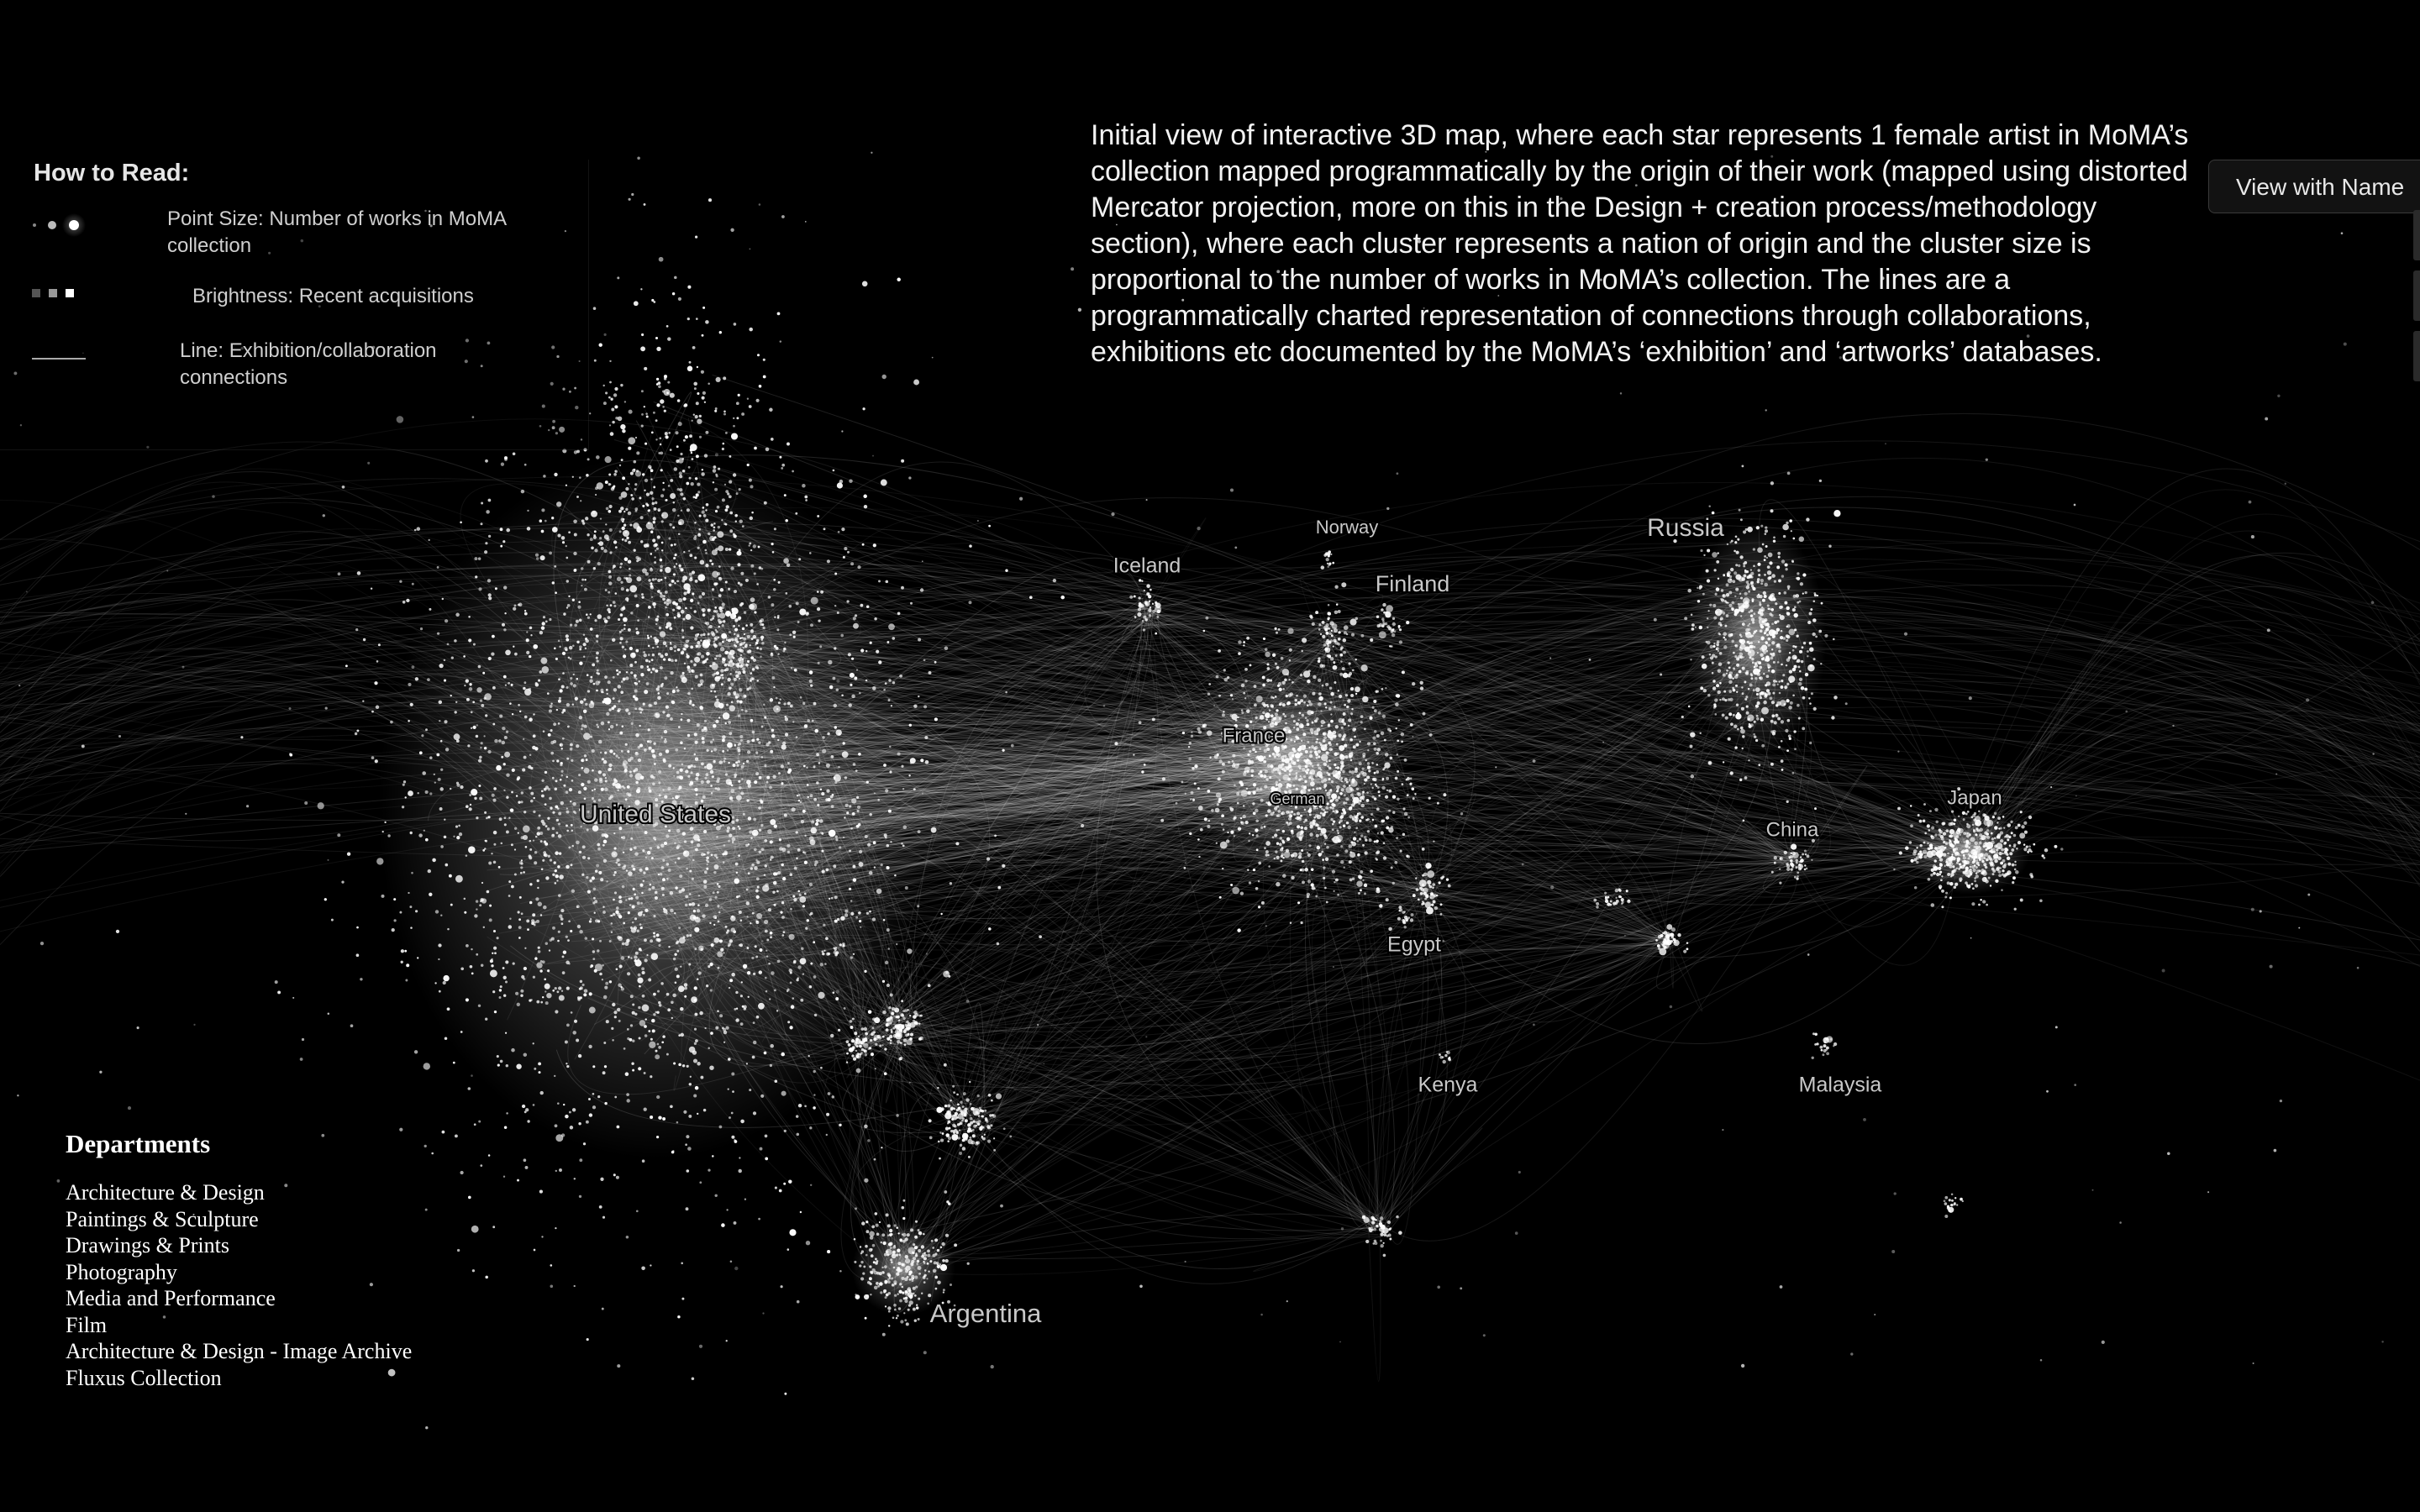 This screenshot has height=1512, width=2420. What do you see at coordinates (1793, 829) in the screenshot?
I see `country-label-china: China` at bounding box center [1793, 829].